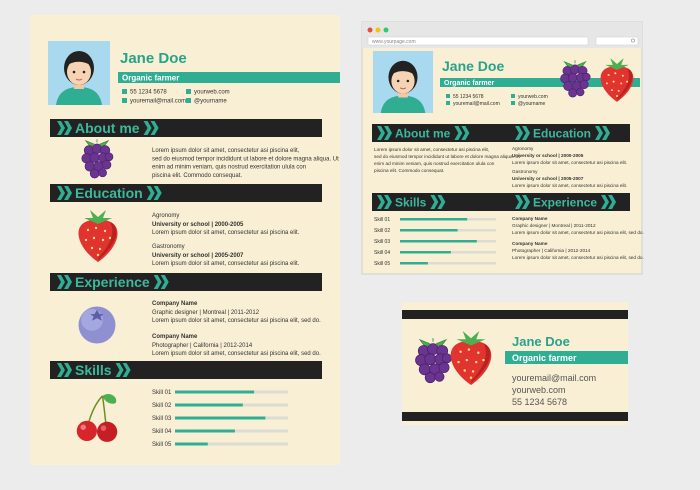 Image resolution: width=700 pixels, height=490 pixels. What do you see at coordinates (97, 325) in the screenshot?
I see `blueberry` at bounding box center [97, 325].